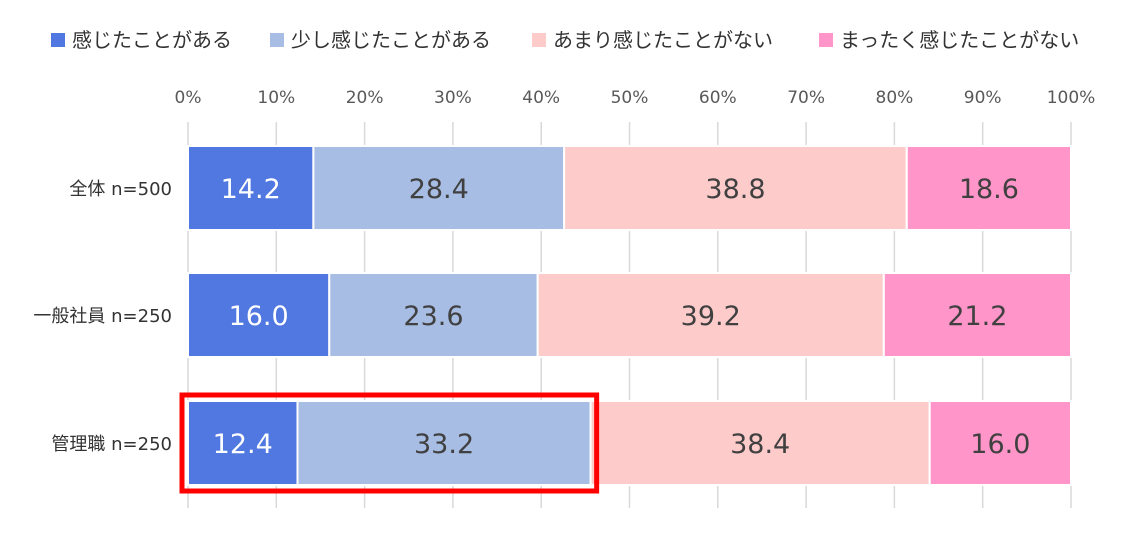 The image size is (1124, 534). I want to click on data-label: 14.2, so click(251, 189).